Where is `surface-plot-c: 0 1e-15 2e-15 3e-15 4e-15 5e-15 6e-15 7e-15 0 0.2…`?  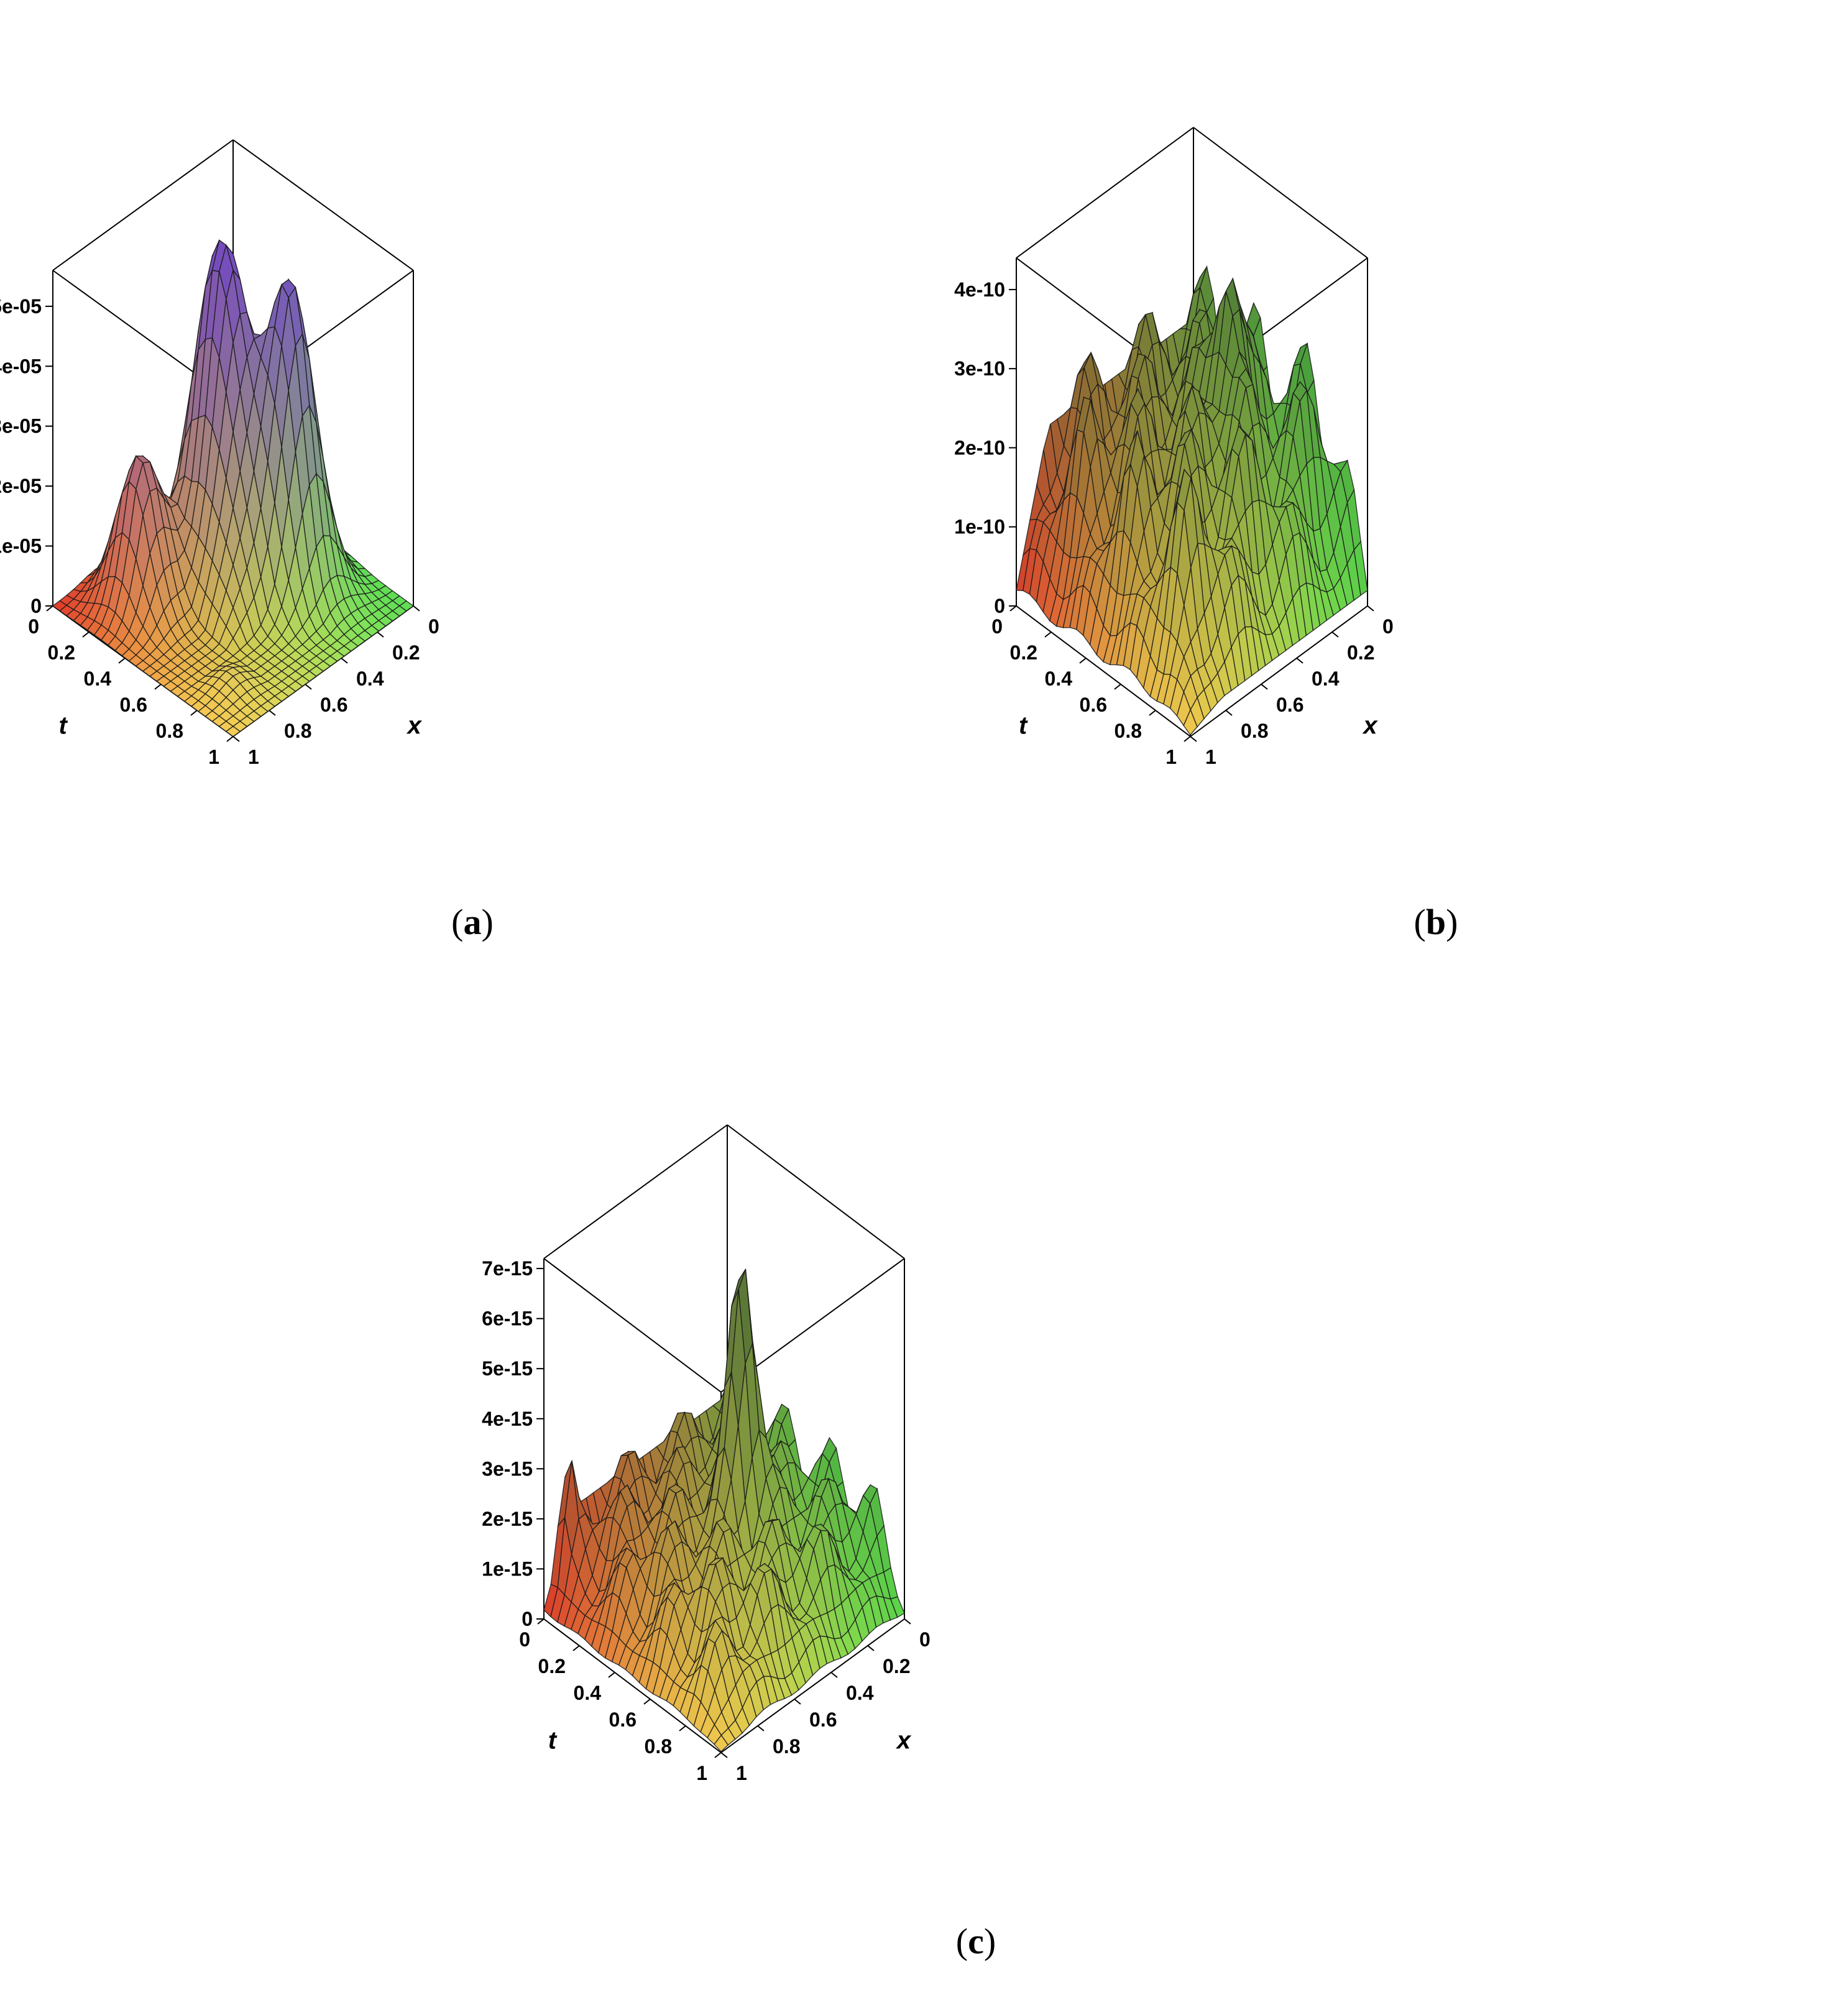
surface-plot-c: 0 1e-15 2e-15 3e-15 4e-15 5e-15 6e-15 7e-15 0 0.2… is located at coordinates (707, 1454).